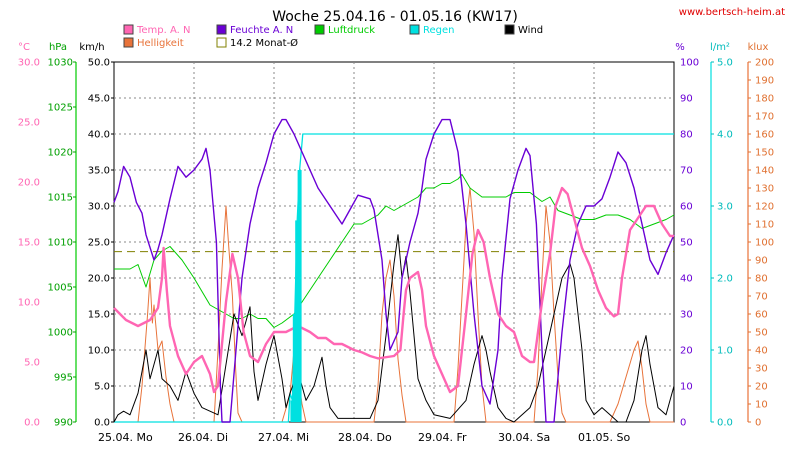  I want to click on axis-rain-unit: l/m², so click(720, 47).